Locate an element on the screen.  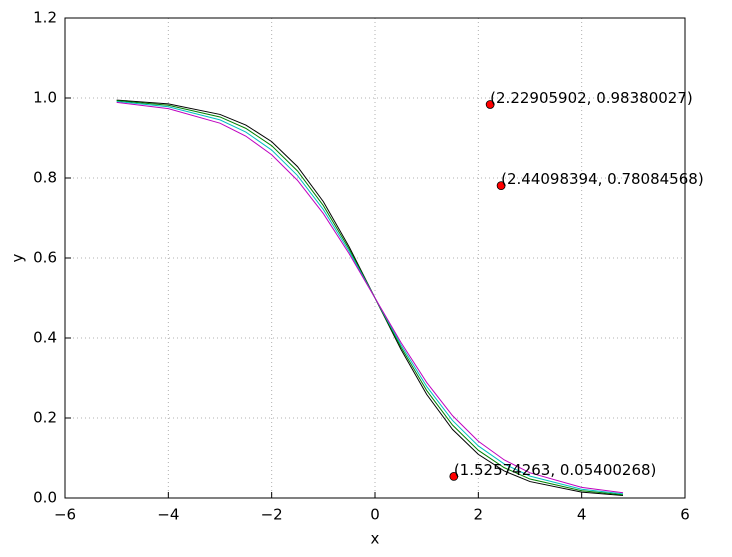
y-tick-label: 0.0 is located at coordinates (45, 498).